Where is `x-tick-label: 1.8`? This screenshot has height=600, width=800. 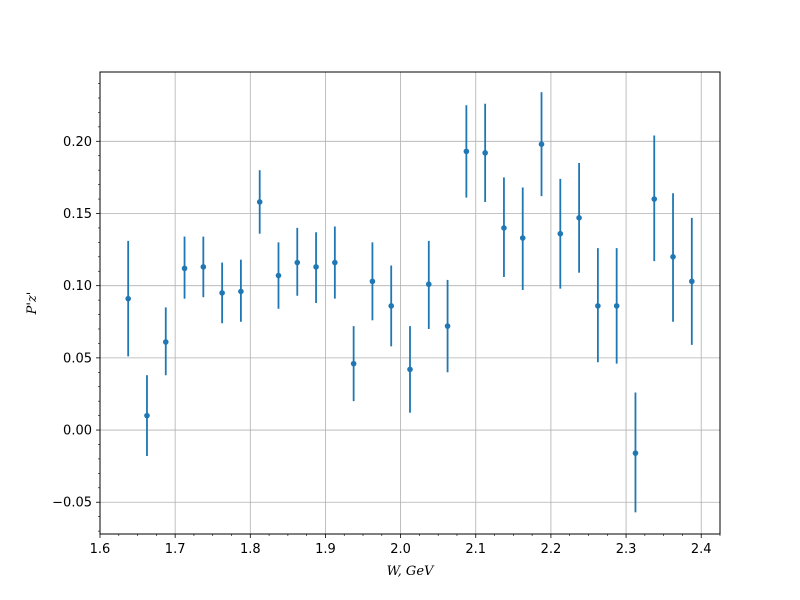
x-tick-label: 1.8 is located at coordinates (250, 549).